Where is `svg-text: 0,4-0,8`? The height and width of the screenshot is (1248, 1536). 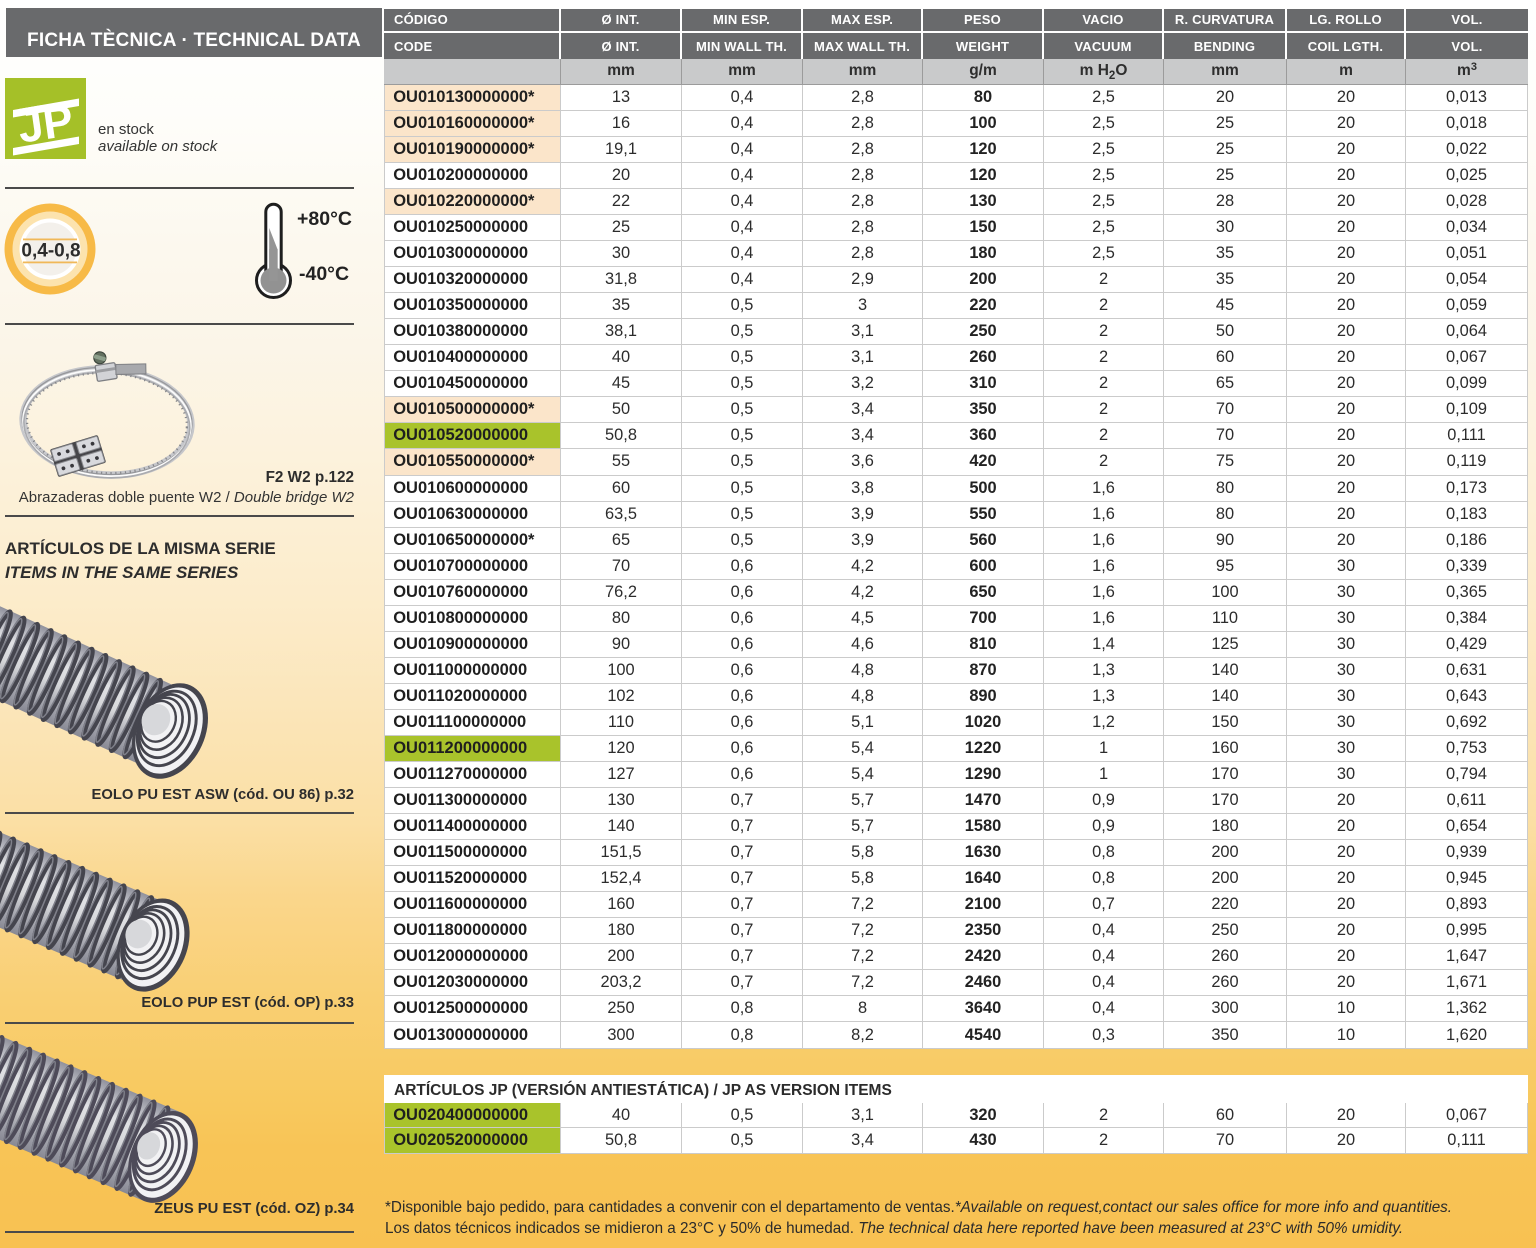 svg-text: 0,4-0,8 is located at coordinates (50, 251).